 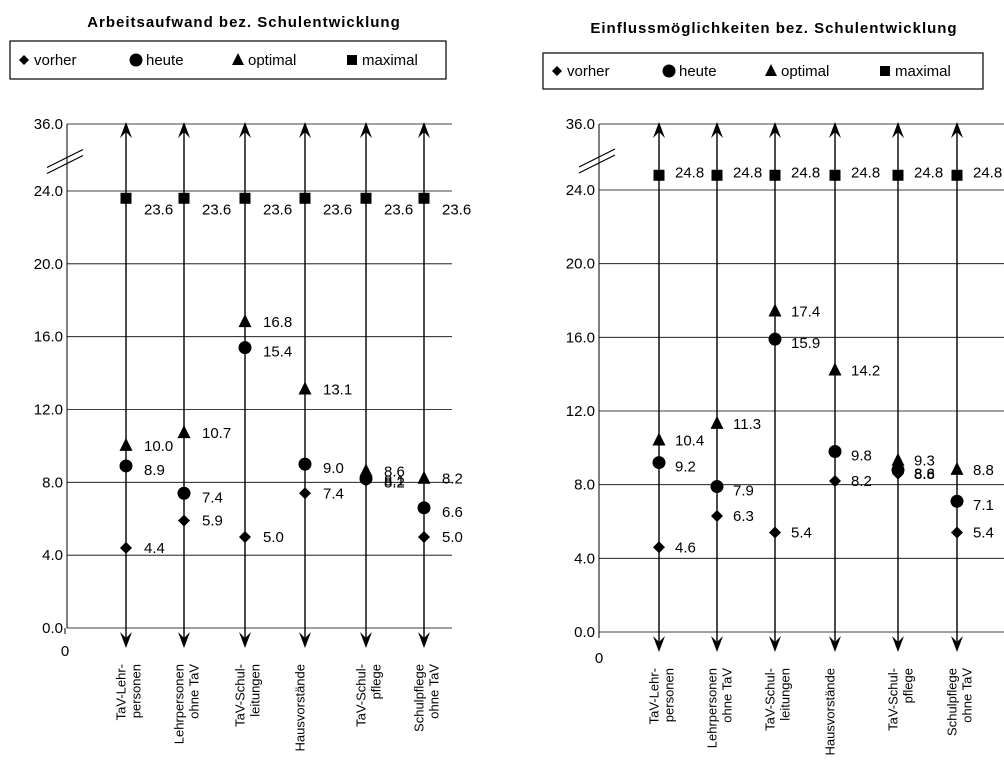 What do you see at coordinates (861, 481) in the screenshot?
I see `data-label-vorher: 8.2` at bounding box center [861, 481].